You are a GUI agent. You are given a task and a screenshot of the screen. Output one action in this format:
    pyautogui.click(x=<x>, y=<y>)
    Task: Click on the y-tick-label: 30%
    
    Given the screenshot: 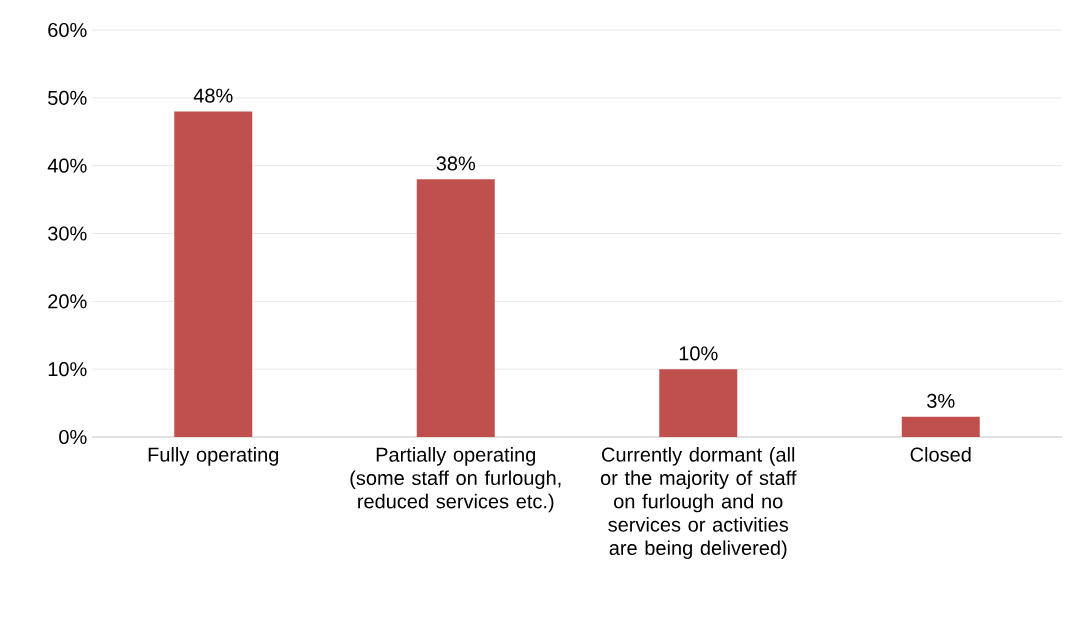 What is the action you would take?
    pyautogui.click(x=67, y=233)
    